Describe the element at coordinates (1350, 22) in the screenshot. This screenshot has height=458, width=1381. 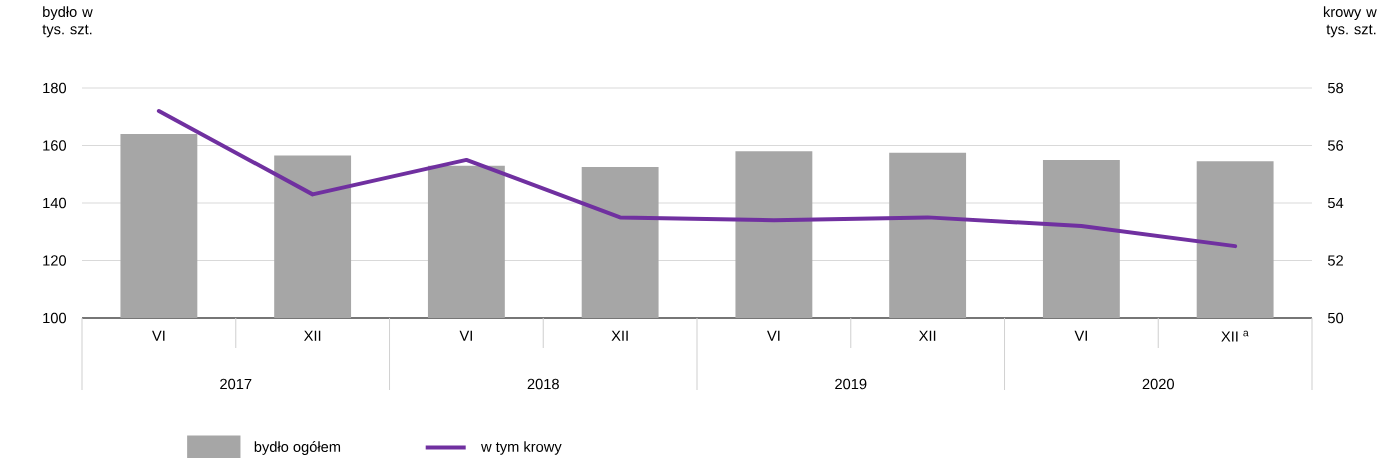
I see `y2-axis-title: krowy w tys. szt.` at that location.